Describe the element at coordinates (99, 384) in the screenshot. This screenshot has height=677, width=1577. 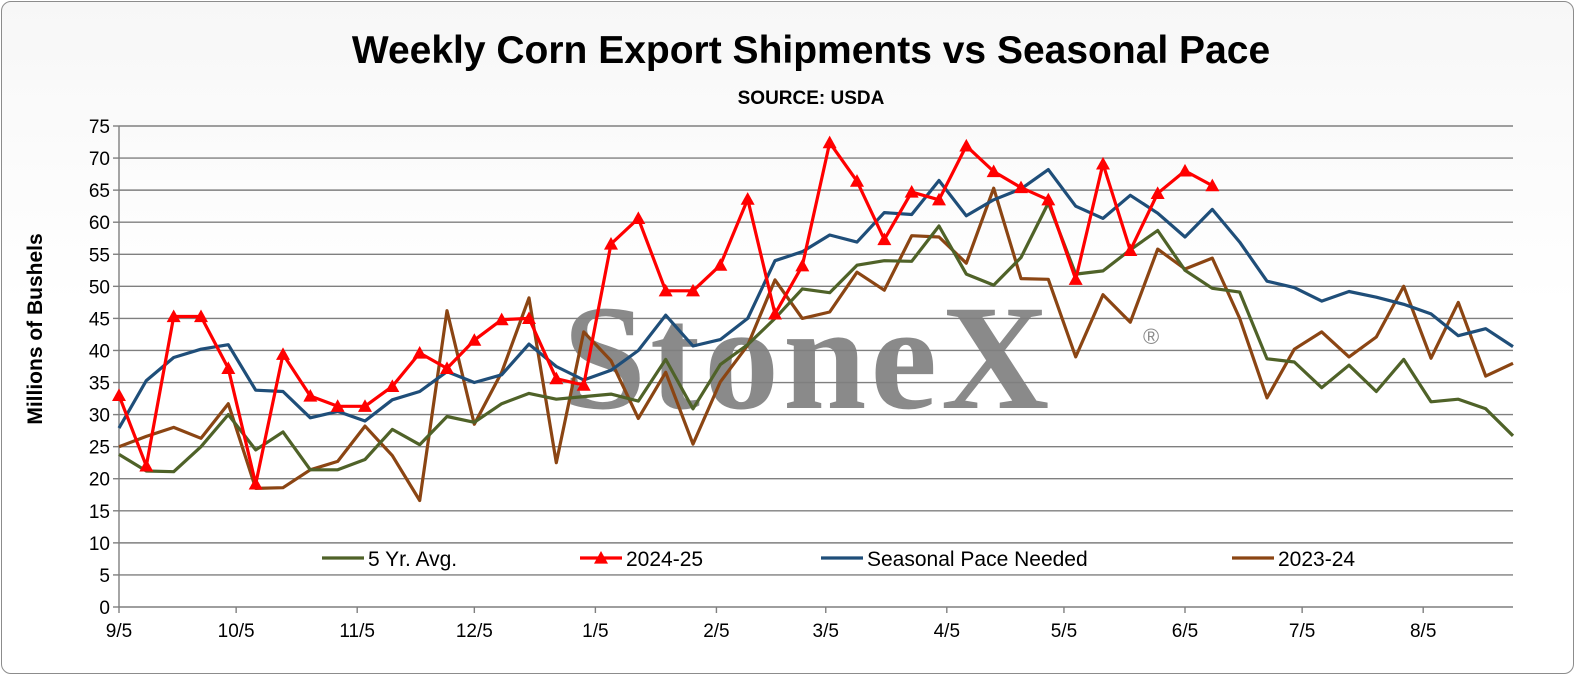
I see `y-tick-label: 35` at that location.